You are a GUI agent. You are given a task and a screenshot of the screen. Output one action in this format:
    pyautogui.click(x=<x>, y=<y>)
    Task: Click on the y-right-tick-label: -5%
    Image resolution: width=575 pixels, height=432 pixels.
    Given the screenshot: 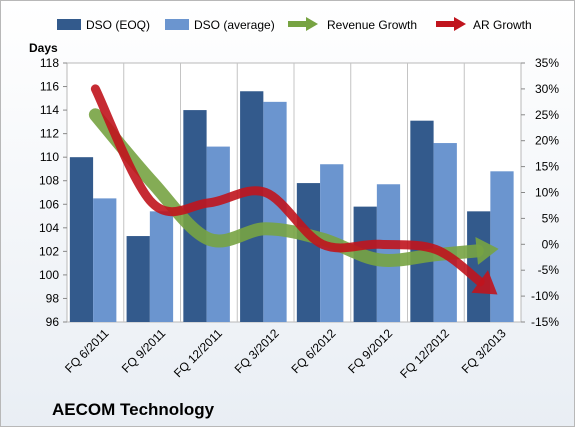 What is the action you would take?
    pyautogui.click(x=549, y=270)
    